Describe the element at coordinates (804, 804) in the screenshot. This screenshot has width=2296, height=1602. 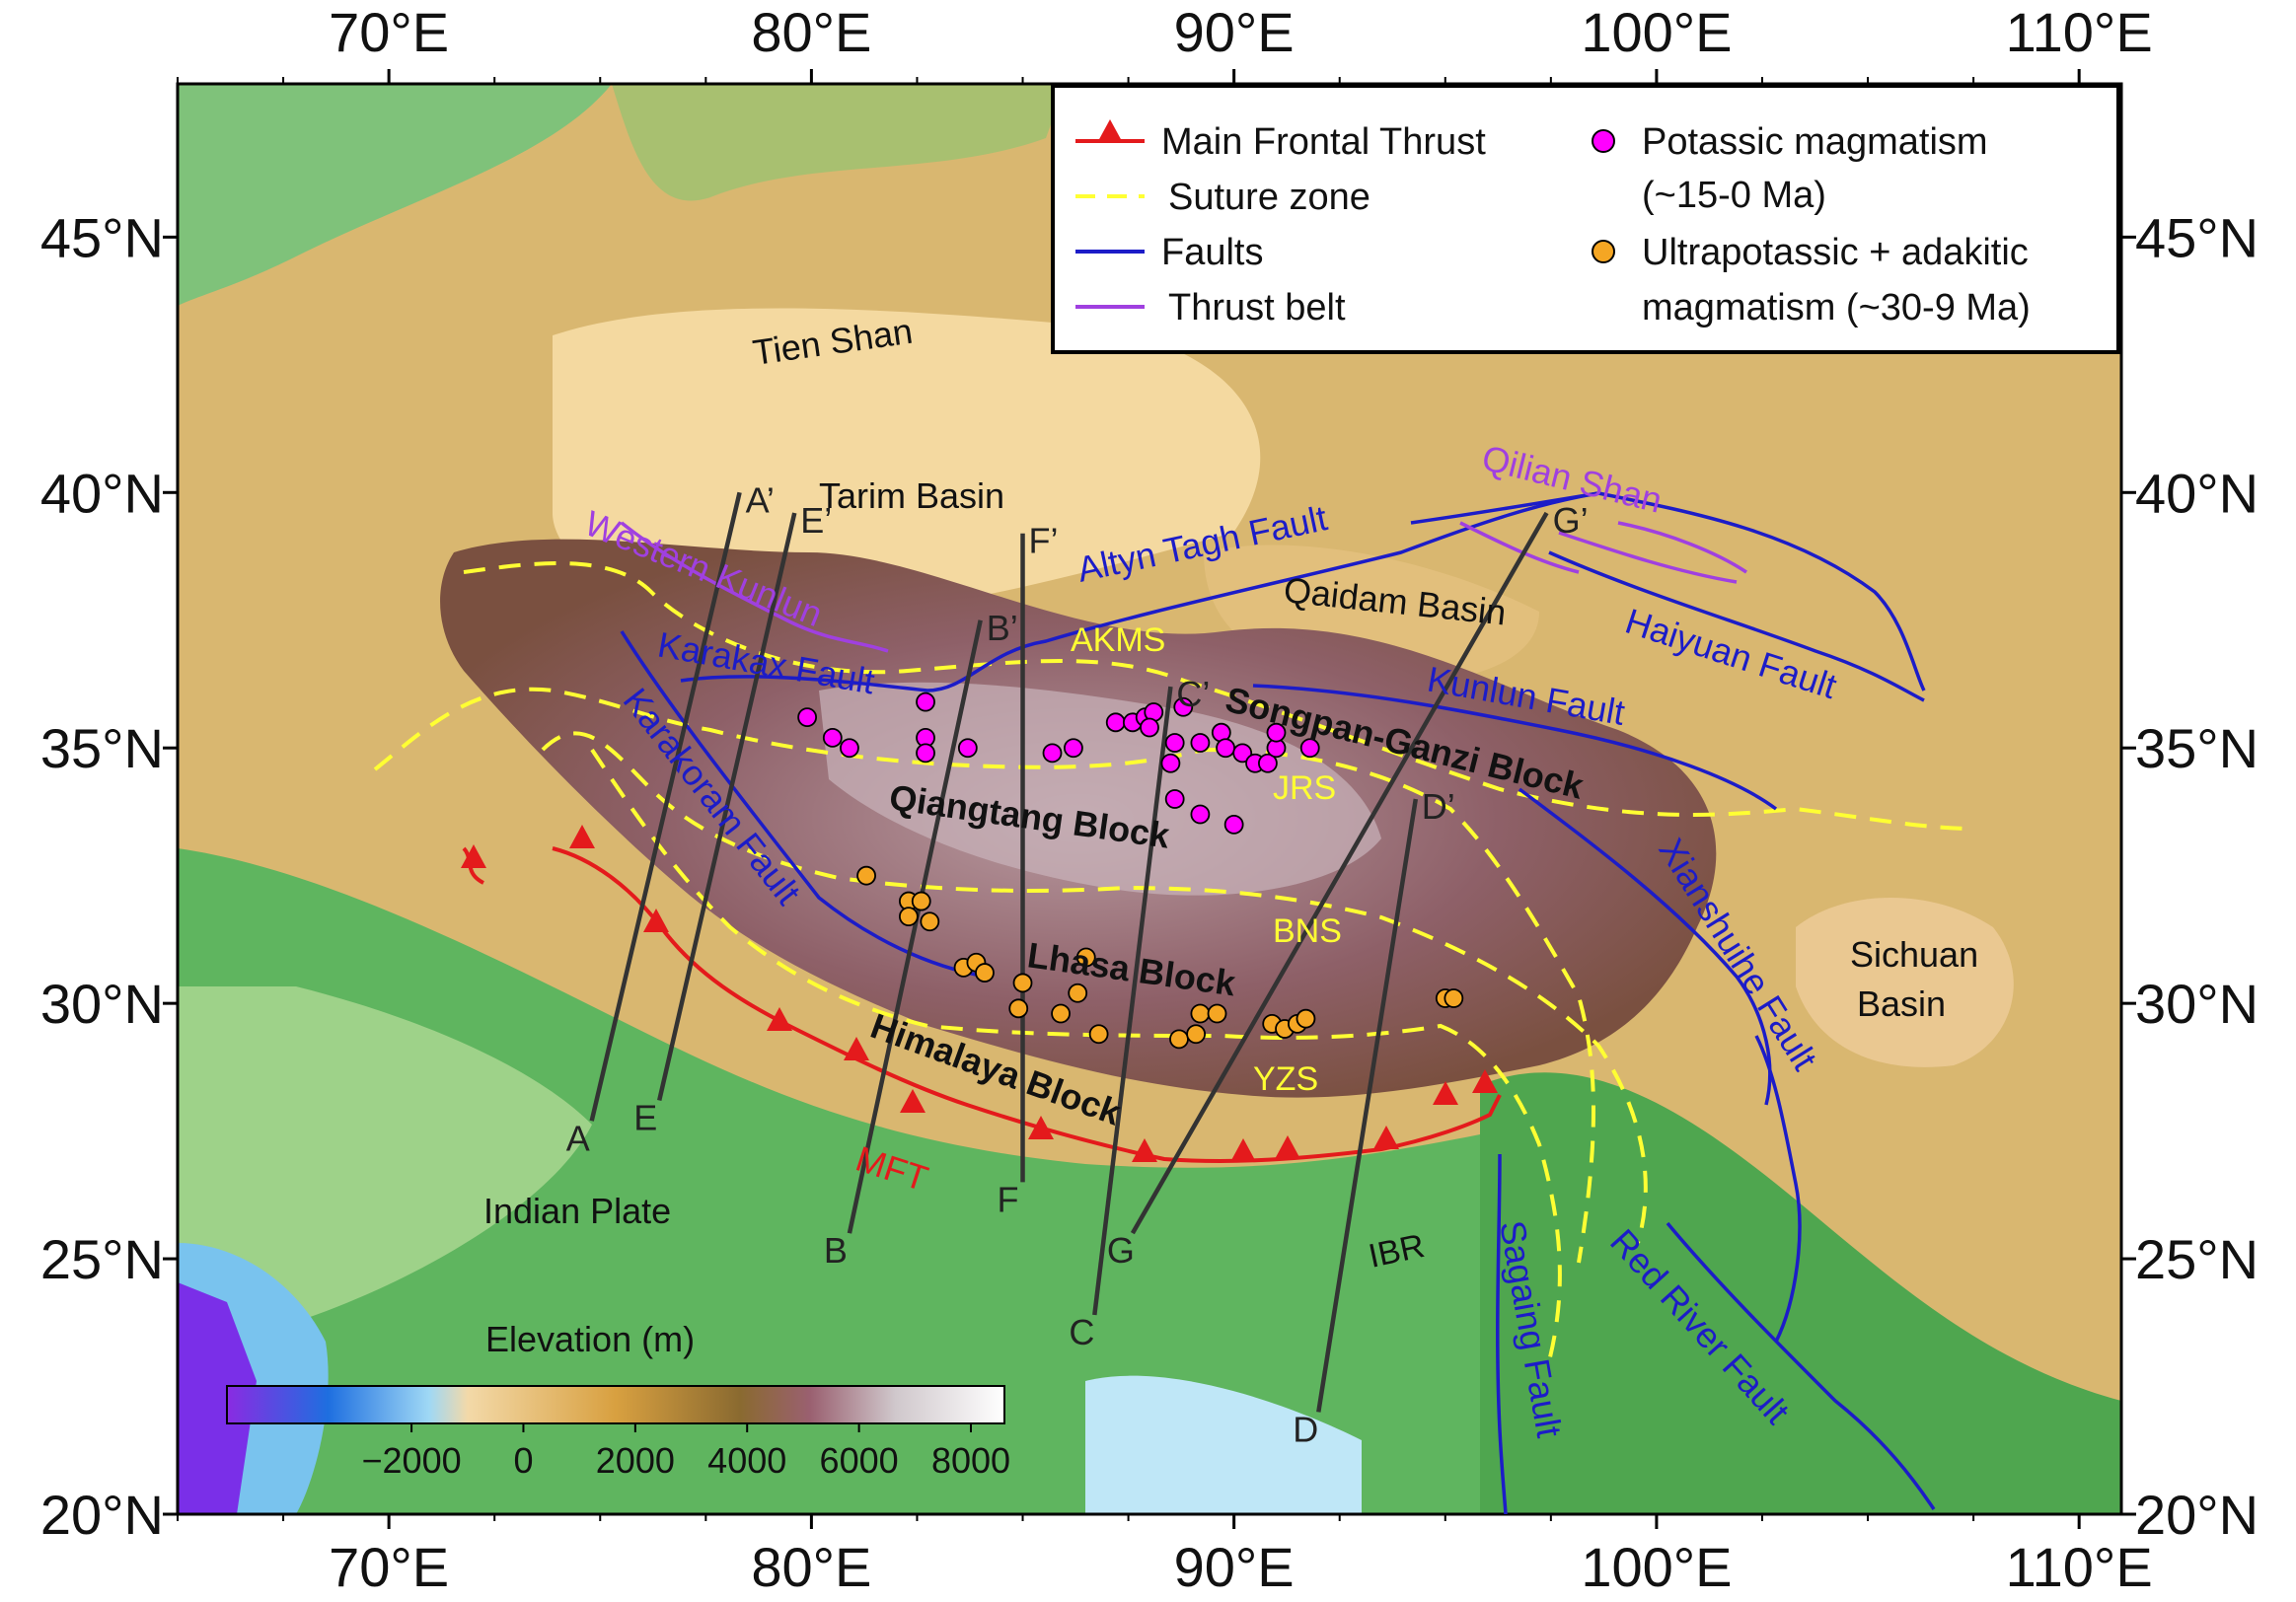
I see `fault-karakoram` at that location.